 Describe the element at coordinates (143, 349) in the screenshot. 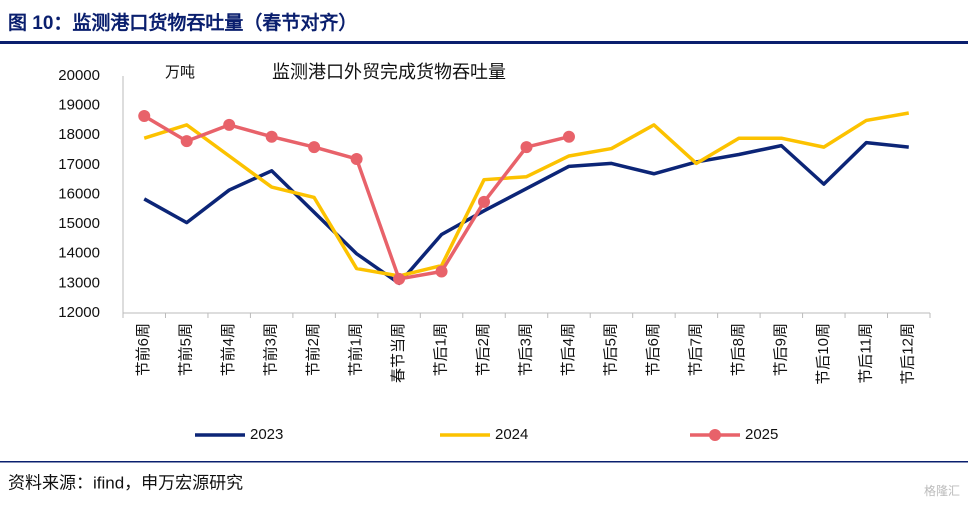

I see `x-tick-label: 节前6周` at that location.